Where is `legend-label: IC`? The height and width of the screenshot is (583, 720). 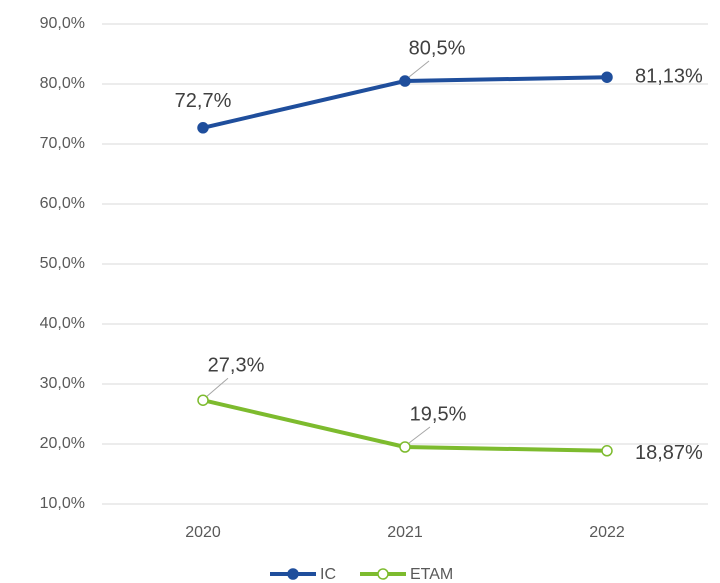
legend-label: IC is located at coordinates (328, 574).